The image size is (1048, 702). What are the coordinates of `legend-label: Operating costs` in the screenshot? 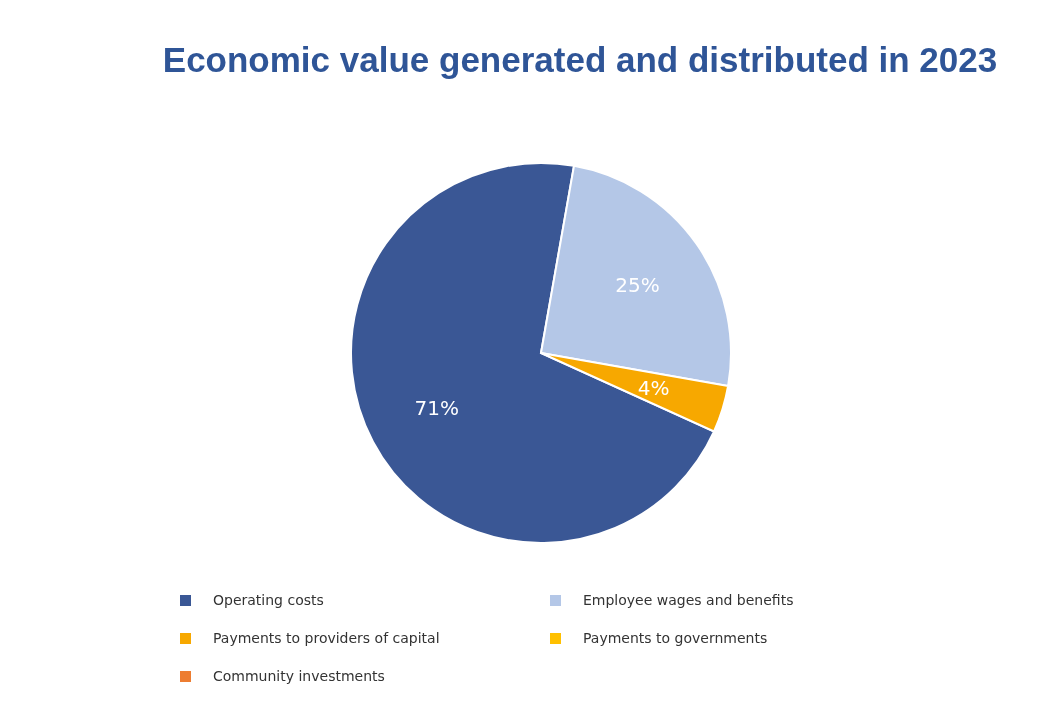 It's located at (268, 600).